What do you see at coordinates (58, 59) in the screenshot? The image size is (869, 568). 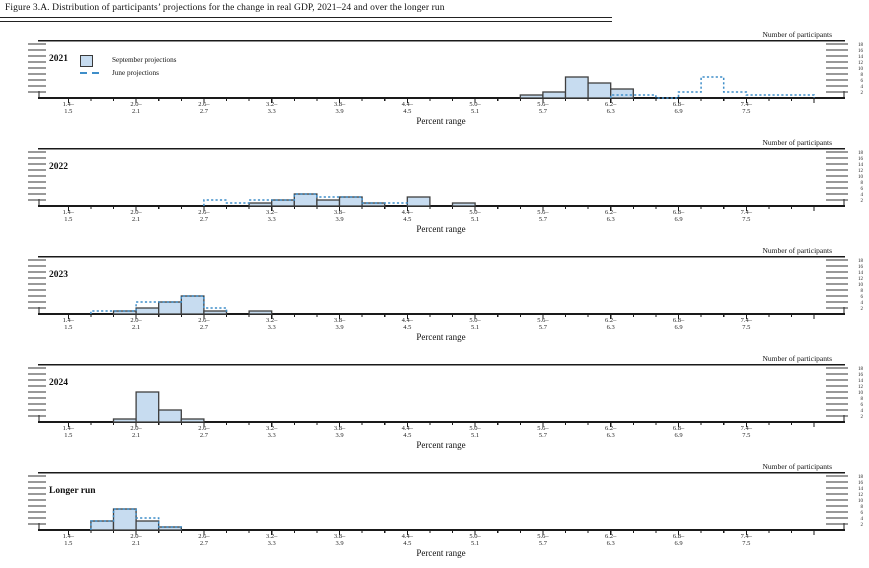 I see `panel-year-label: 2021` at bounding box center [58, 59].